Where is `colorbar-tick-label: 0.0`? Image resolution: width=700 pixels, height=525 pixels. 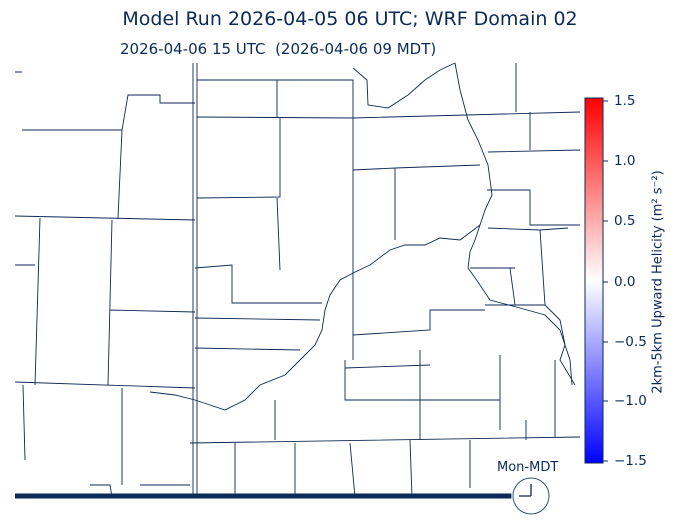
colorbar-tick-label: 0.0 is located at coordinates (625, 282).